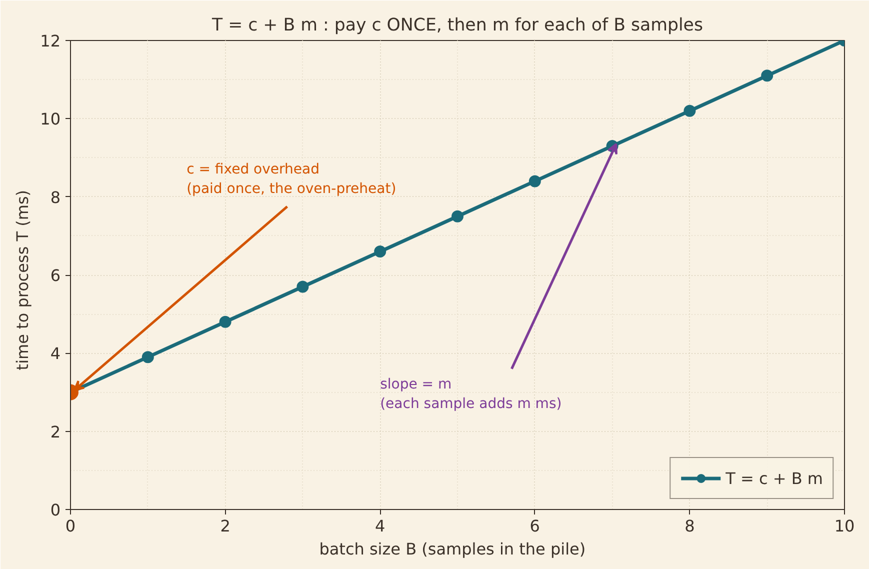 The image size is (869, 569). What do you see at coordinates (457, 26) in the screenshot?
I see `chart-title: T = c + B m : pay c ONCE, then m for each of B samples` at bounding box center [457, 26].